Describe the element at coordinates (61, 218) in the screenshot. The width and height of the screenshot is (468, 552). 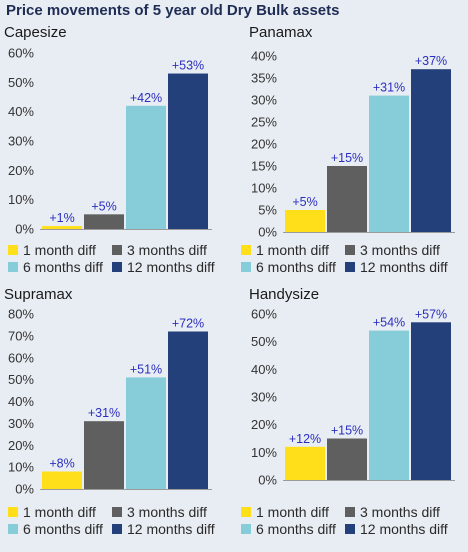
I see `data-label: +1%` at that location.